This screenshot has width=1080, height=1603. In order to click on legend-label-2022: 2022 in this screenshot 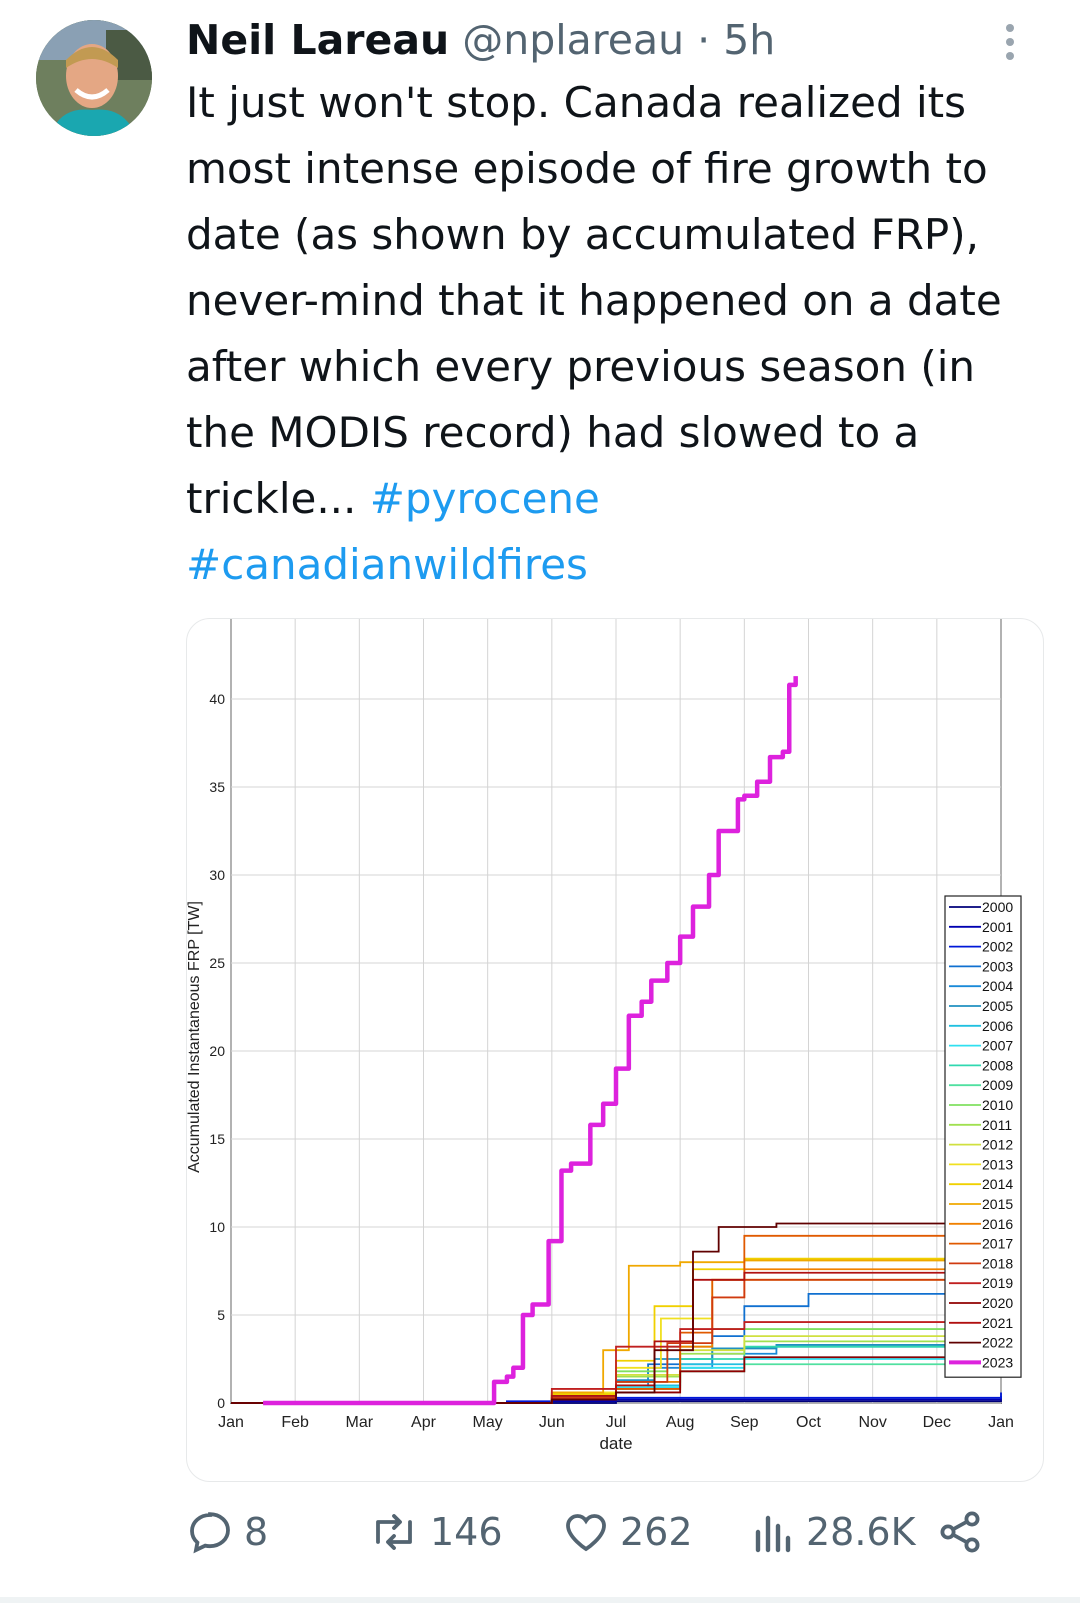, I will do `click(997, 1343)`.